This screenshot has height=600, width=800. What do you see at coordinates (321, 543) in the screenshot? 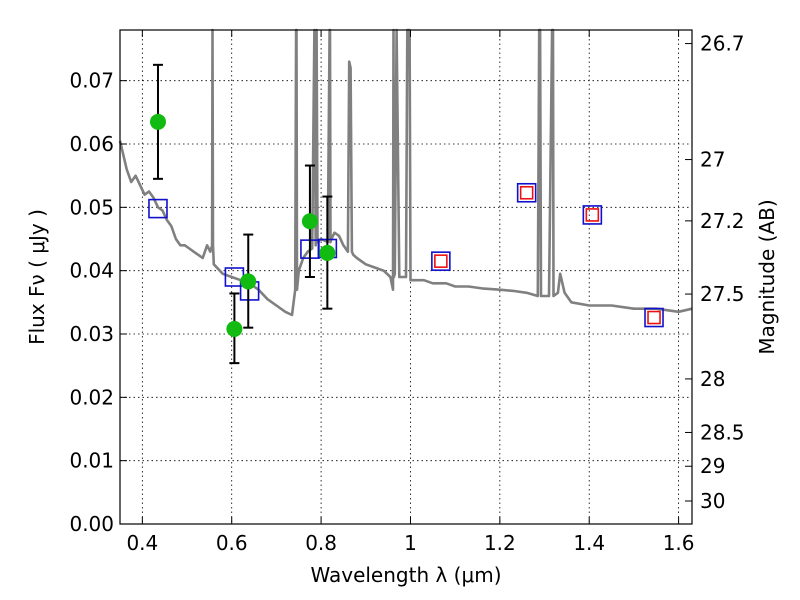
I see `x-tick-label: 0.8` at bounding box center [321, 543].